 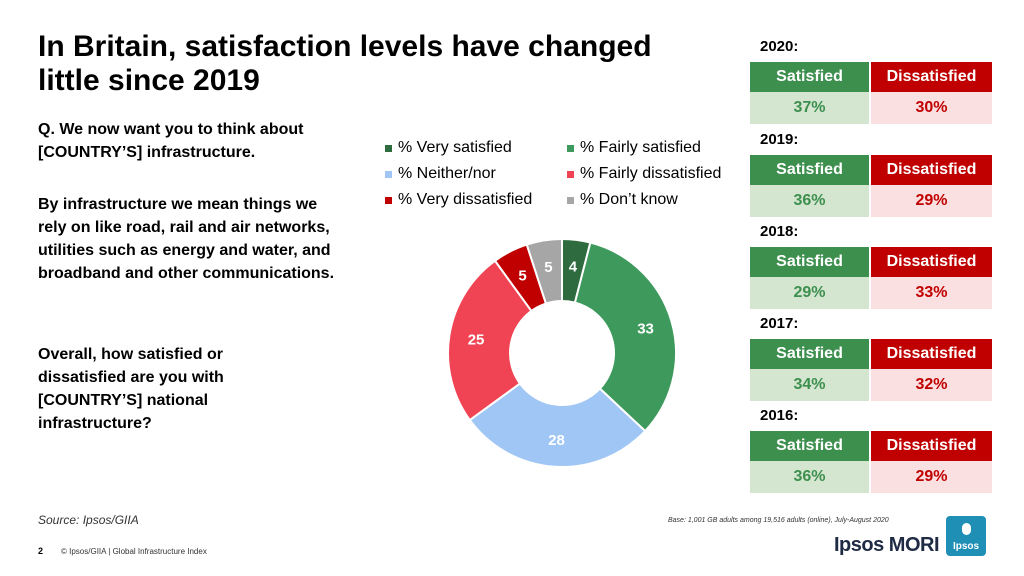 What do you see at coordinates (88, 520) in the screenshot?
I see `source-note: Source: Ipsos/GIIA` at bounding box center [88, 520].